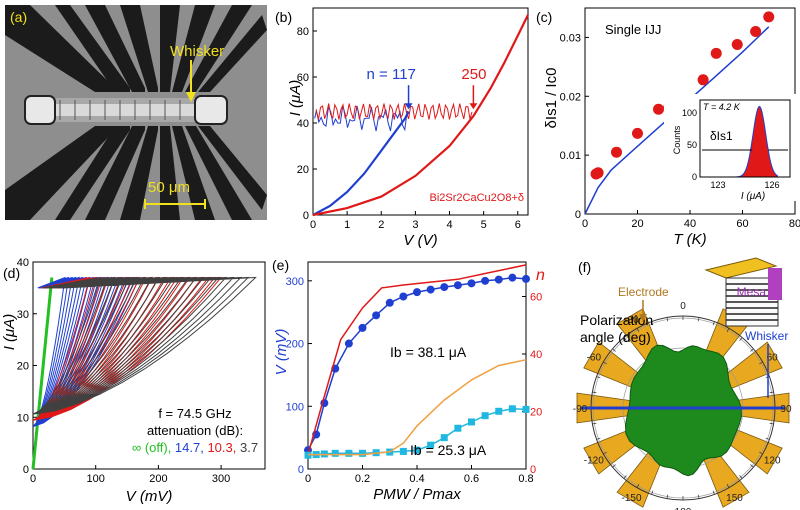 Image resolution: width=800 pixels, height=510 pixels. I want to click on series-branches, so click(144, 345).